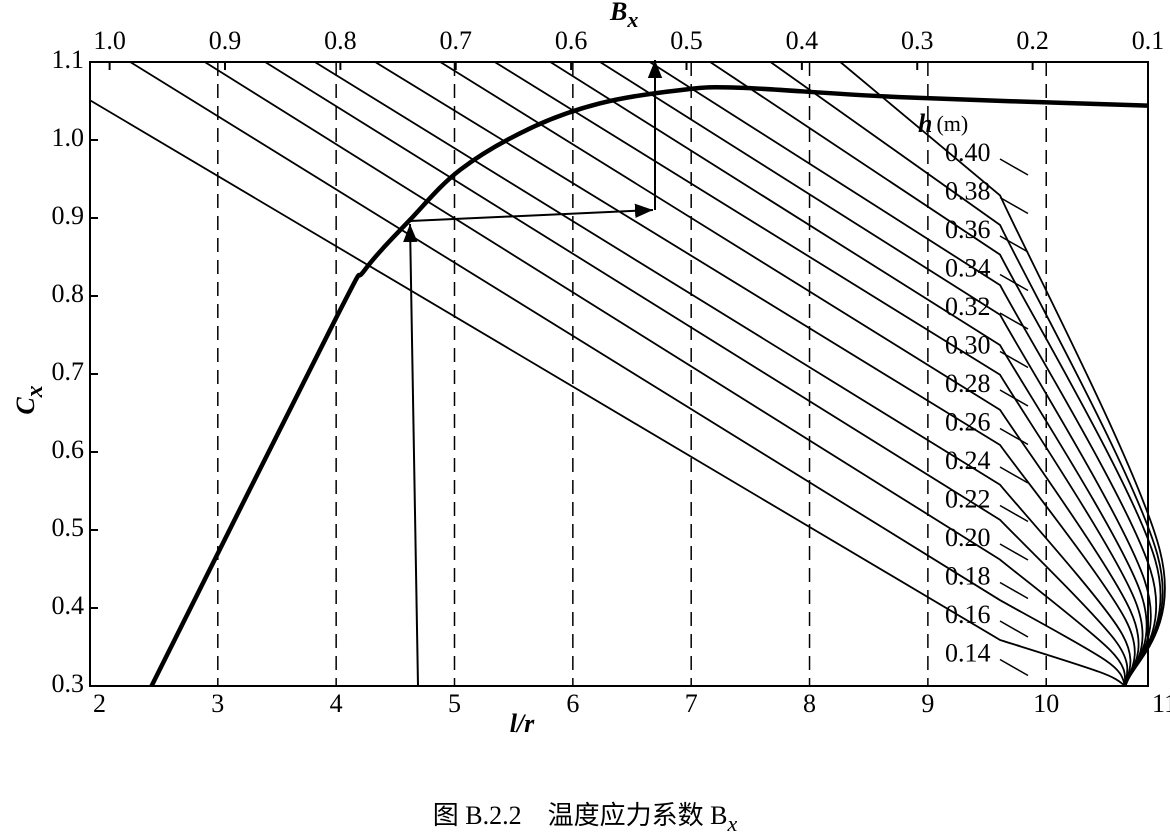 The image size is (1170, 839). Describe the element at coordinates (522, 723) in the screenshot. I see `x-axis-label: l/r` at that location.